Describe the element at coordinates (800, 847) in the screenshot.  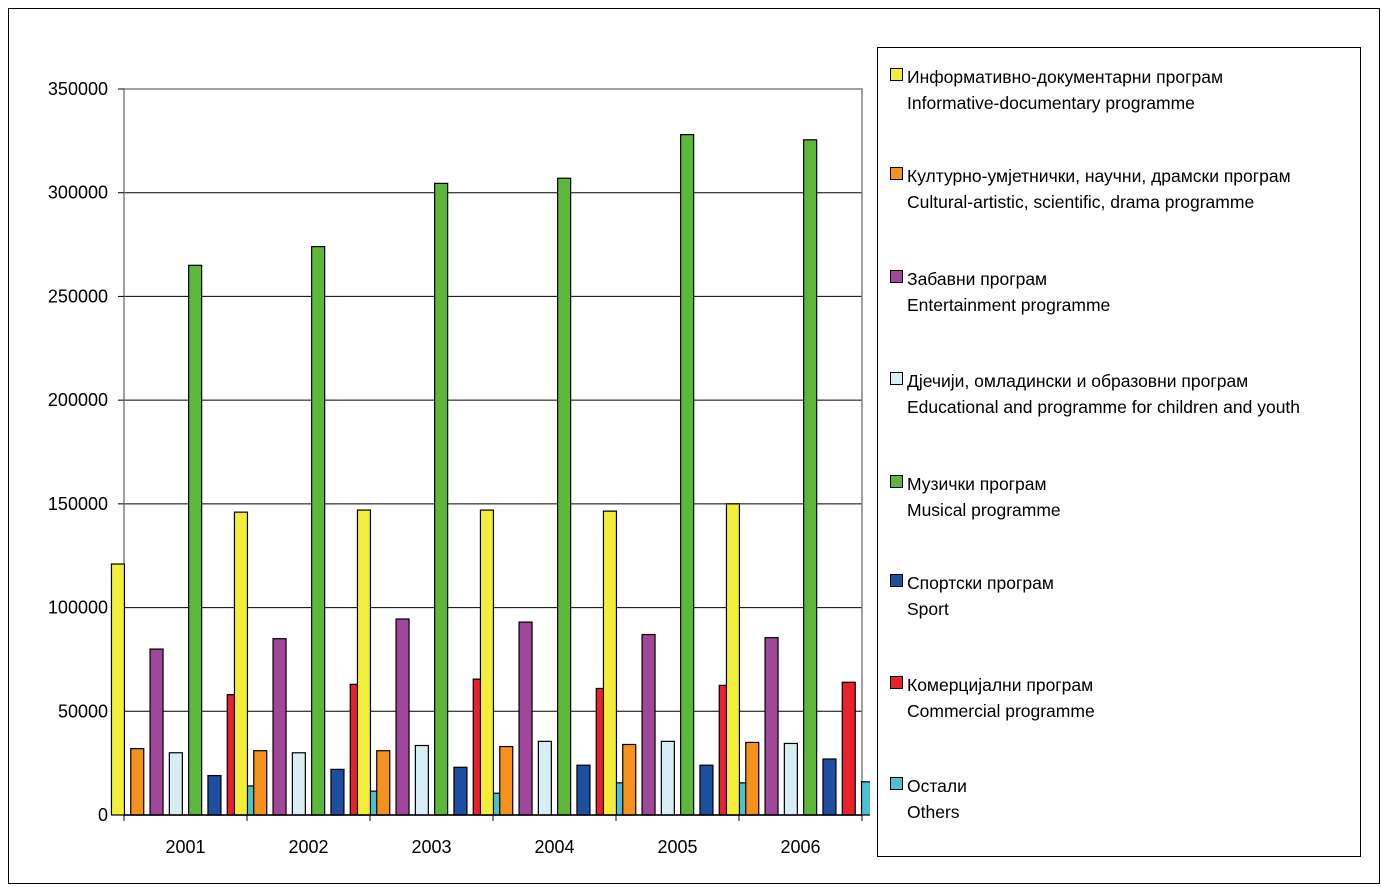
I see `x-tick-label: 2006` at that location.